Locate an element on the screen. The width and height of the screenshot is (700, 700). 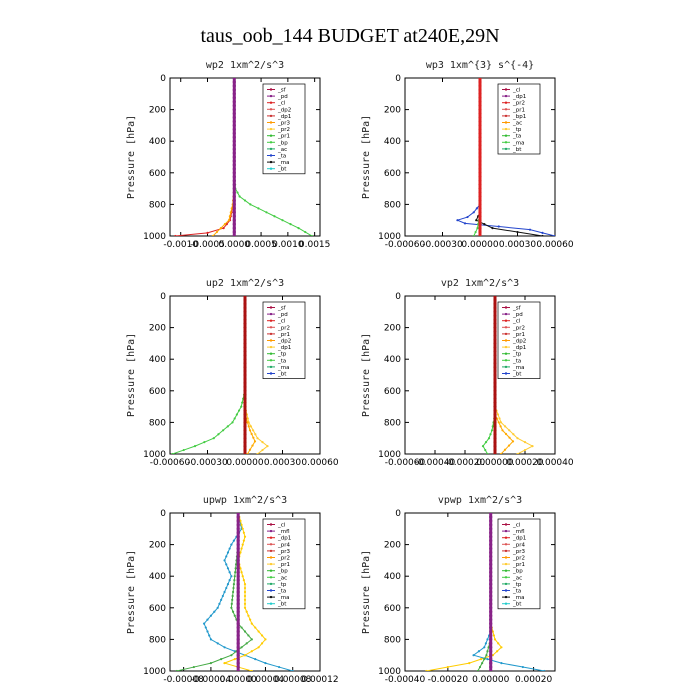
legend-label: _bt is located at coordinates (282, 170).